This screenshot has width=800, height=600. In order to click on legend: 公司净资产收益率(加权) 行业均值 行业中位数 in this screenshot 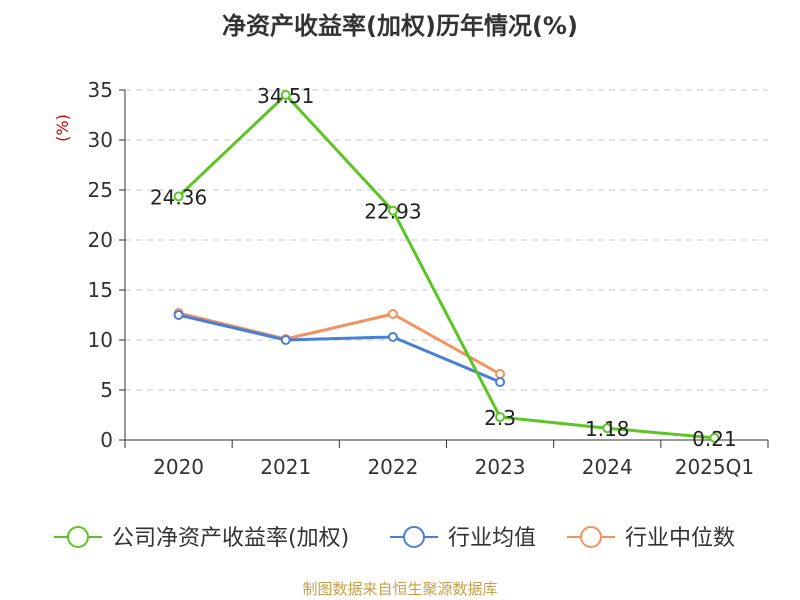, I will do `click(394, 538)`.